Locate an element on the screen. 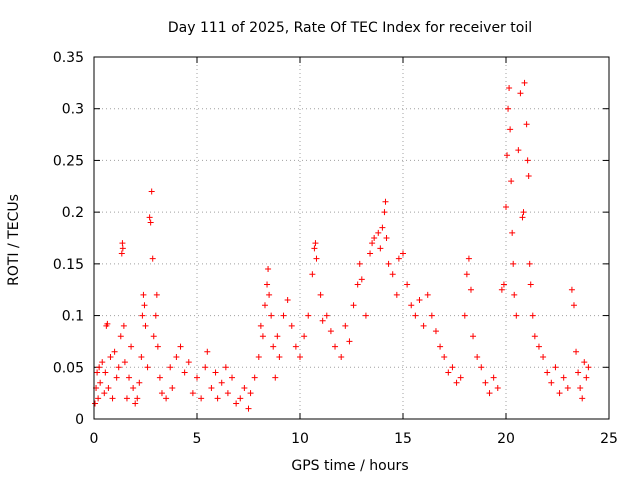 This screenshot has height=480, width=640. x-tick-label: 5 is located at coordinates (197, 439).